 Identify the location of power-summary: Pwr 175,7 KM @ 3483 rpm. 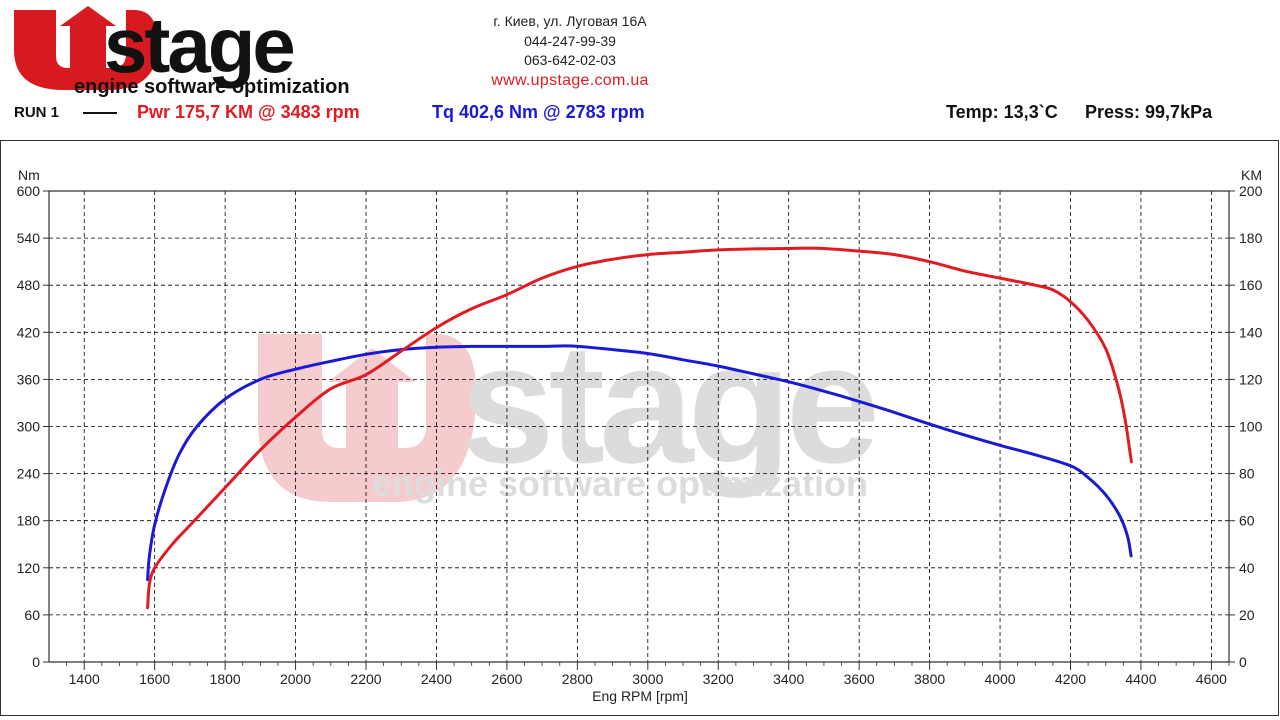
(248, 112).